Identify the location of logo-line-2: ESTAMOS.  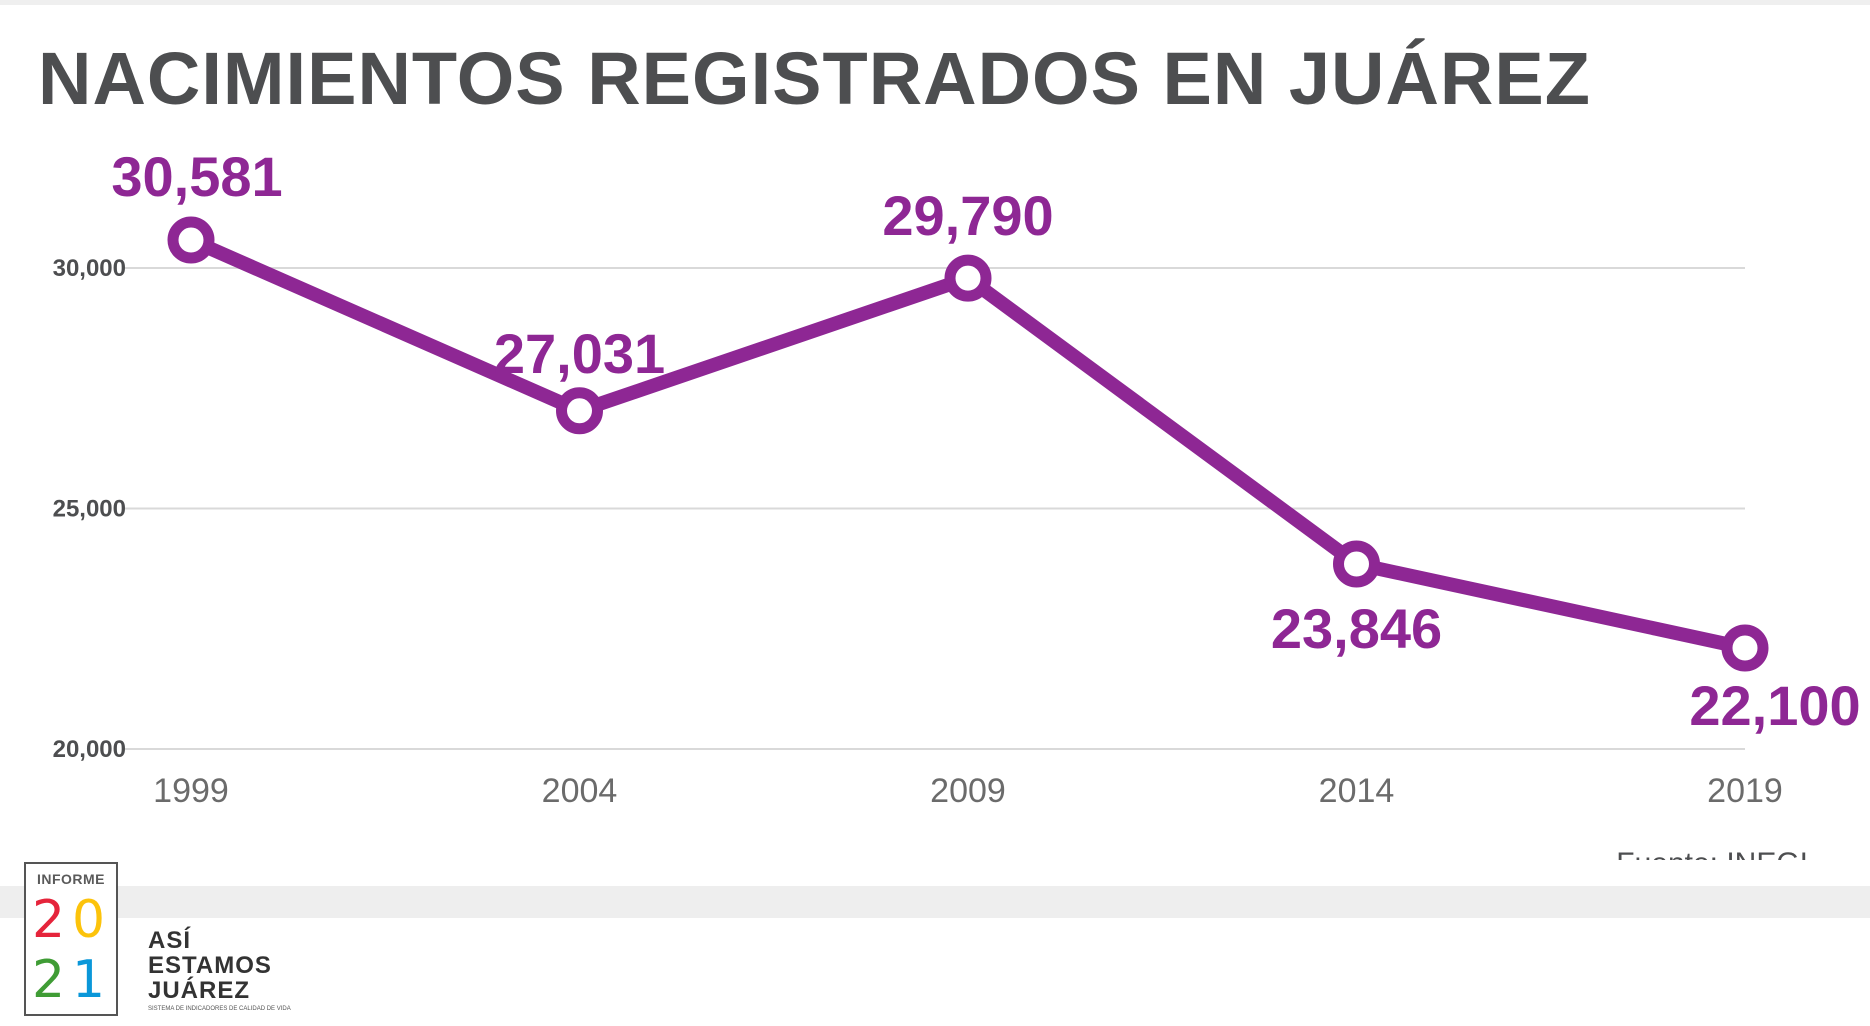
(210, 965).